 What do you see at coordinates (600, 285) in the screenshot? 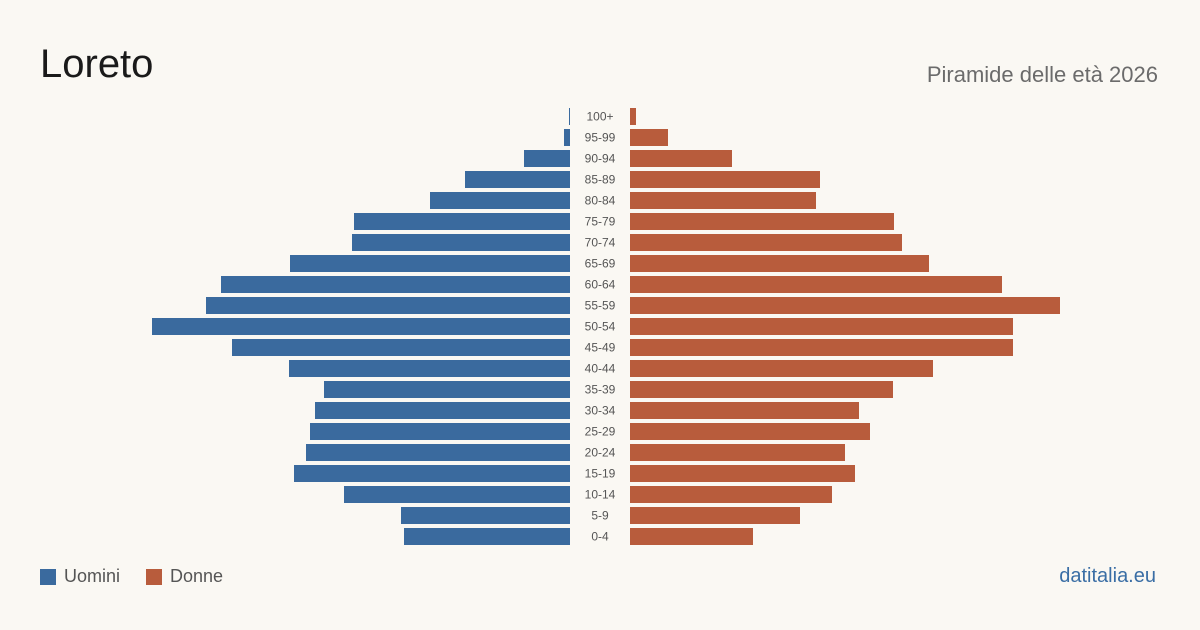
I see `age-group-label: 60-64` at bounding box center [600, 285].